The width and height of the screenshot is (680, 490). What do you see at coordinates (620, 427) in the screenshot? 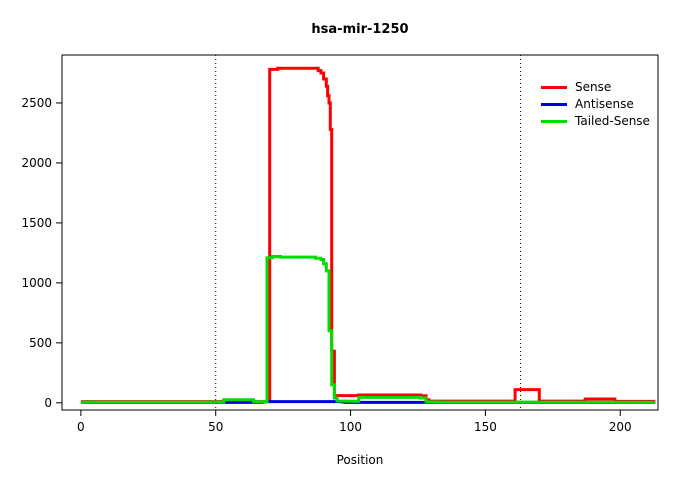
I see `svg-text: 200` at bounding box center [620, 427].